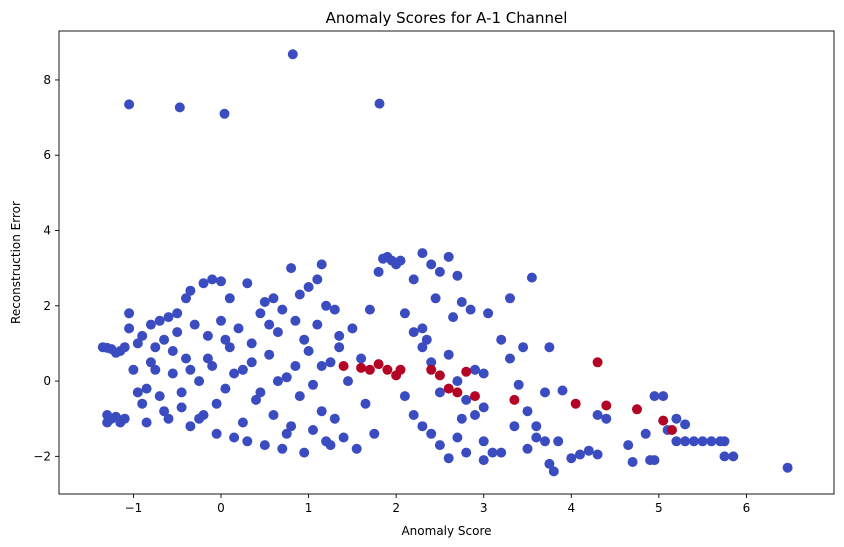 This screenshot has width=844, height=547. What do you see at coordinates (446, 531) in the screenshot?
I see `x-axis-label: Anomaly Score` at bounding box center [446, 531].